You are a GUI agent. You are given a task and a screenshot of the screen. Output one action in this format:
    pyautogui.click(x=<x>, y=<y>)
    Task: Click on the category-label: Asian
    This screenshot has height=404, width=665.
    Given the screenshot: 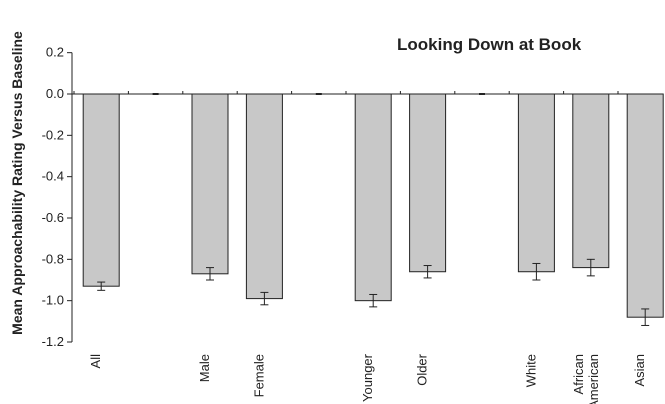 What is the action you would take?
    pyautogui.click(x=639, y=370)
    